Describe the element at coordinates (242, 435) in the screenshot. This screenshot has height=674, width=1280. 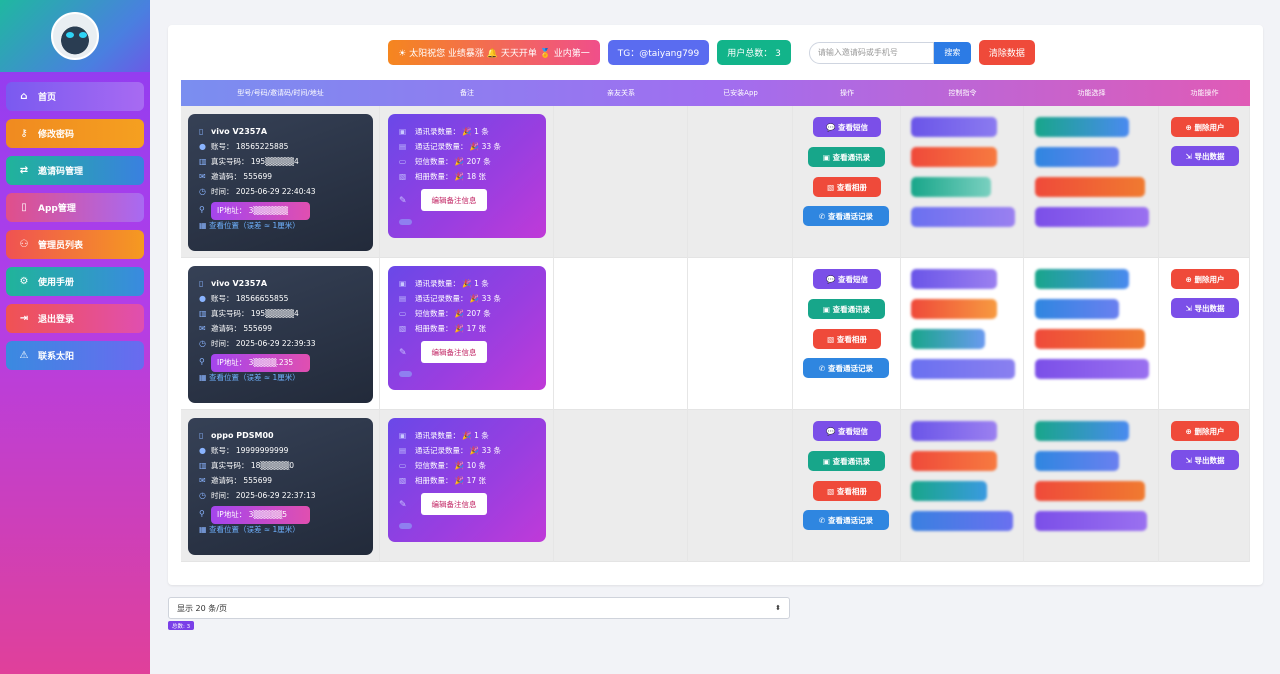
I see `device-model: oppo PDSM00` at that location.